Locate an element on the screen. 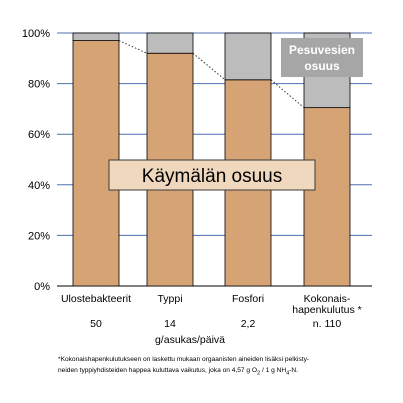 The width and height of the screenshot is (403, 403). category-label: Typpi is located at coordinates (169, 299).